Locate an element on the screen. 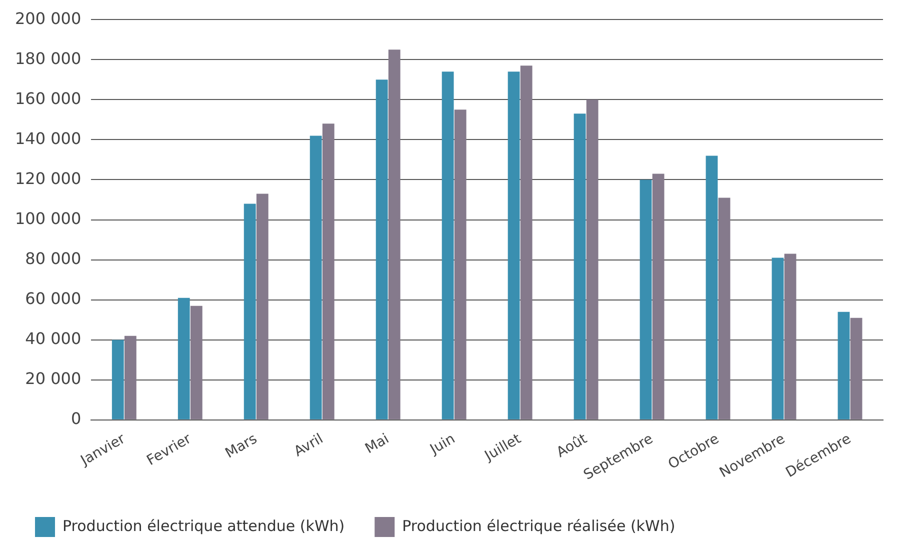 The height and width of the screenshot is (552, 903). y-tick-label: 20 000 is located at coordinates (53, 378).